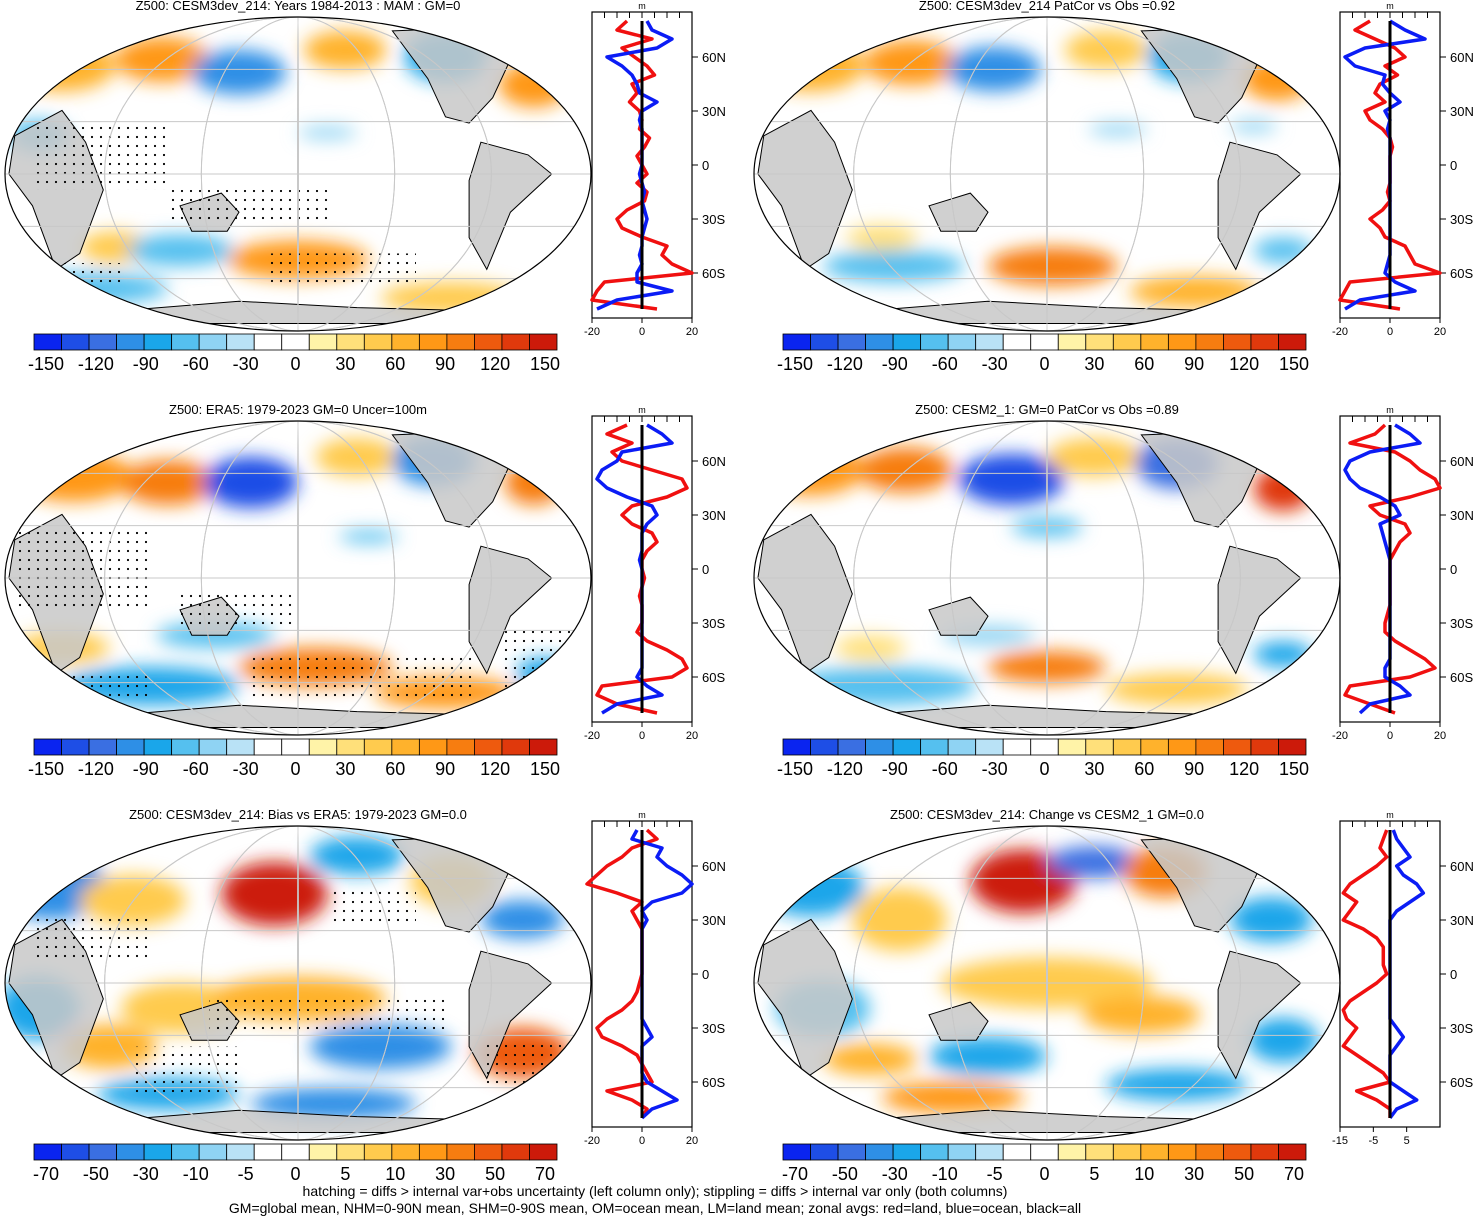 This screenshot has width=1483, height=1217. Describe the element at coordinates (945, 769) in the screenshot. I see `colorbar-tick-label: -60` at that location.